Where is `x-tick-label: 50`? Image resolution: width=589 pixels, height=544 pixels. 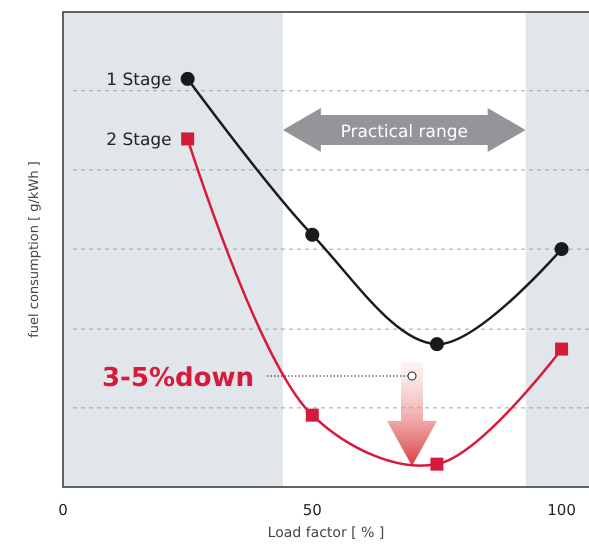
x-tick-label: 50 is located at coordinates (312, 510).